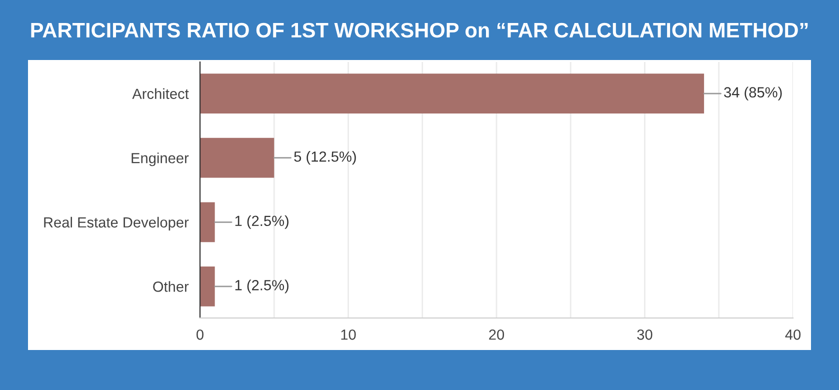 The height and width of the screenshot is (390, 839). What do you see at coordinates (419, 30) in the screenshot?
I see `chart-title: PARTICIPANTS RATIO OF 1ST WORKSHOP on “FAR CALCULATION METHOD”` at bounding box center [419, 30].